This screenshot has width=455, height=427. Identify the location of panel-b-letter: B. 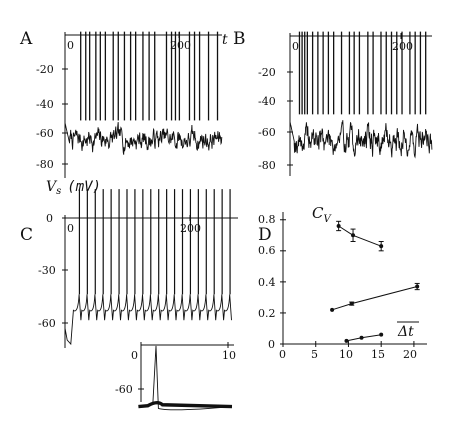
(239, 39).